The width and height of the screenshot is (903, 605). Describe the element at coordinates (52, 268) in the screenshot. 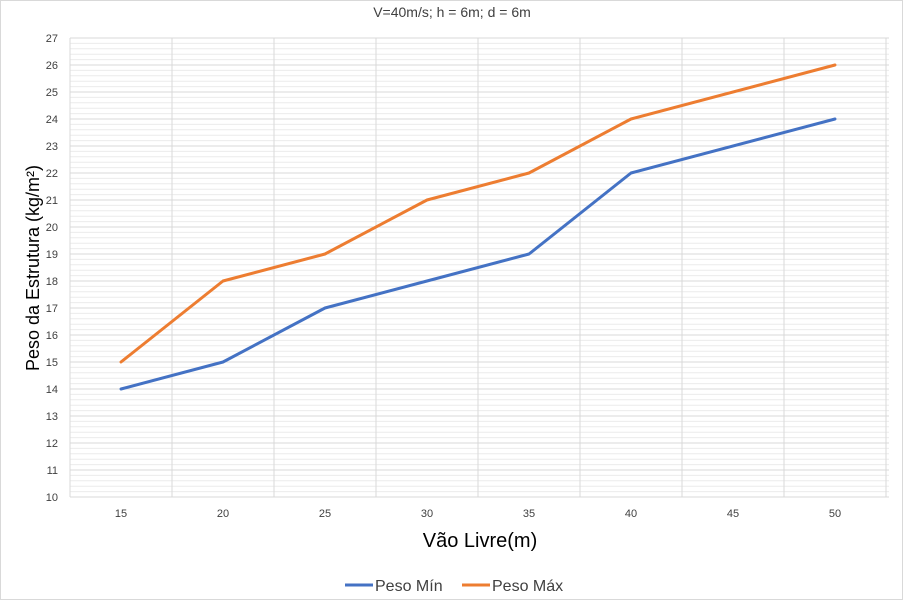

I see `y-axis-ticks: 10 11 12 13 14 15 16 17 18 19 20 21 22 23 24 25 26 27` at that location.